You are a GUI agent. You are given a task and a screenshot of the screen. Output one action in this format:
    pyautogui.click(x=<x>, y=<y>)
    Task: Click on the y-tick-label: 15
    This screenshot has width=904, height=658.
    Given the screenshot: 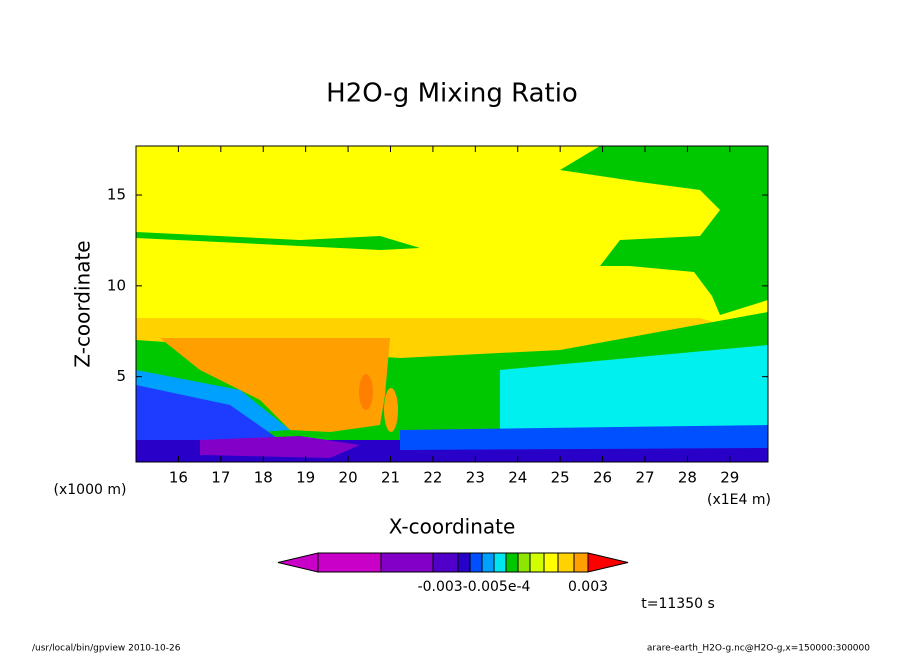 What is the action you would take?
    pyautogui.click(x=116, y=195)
    